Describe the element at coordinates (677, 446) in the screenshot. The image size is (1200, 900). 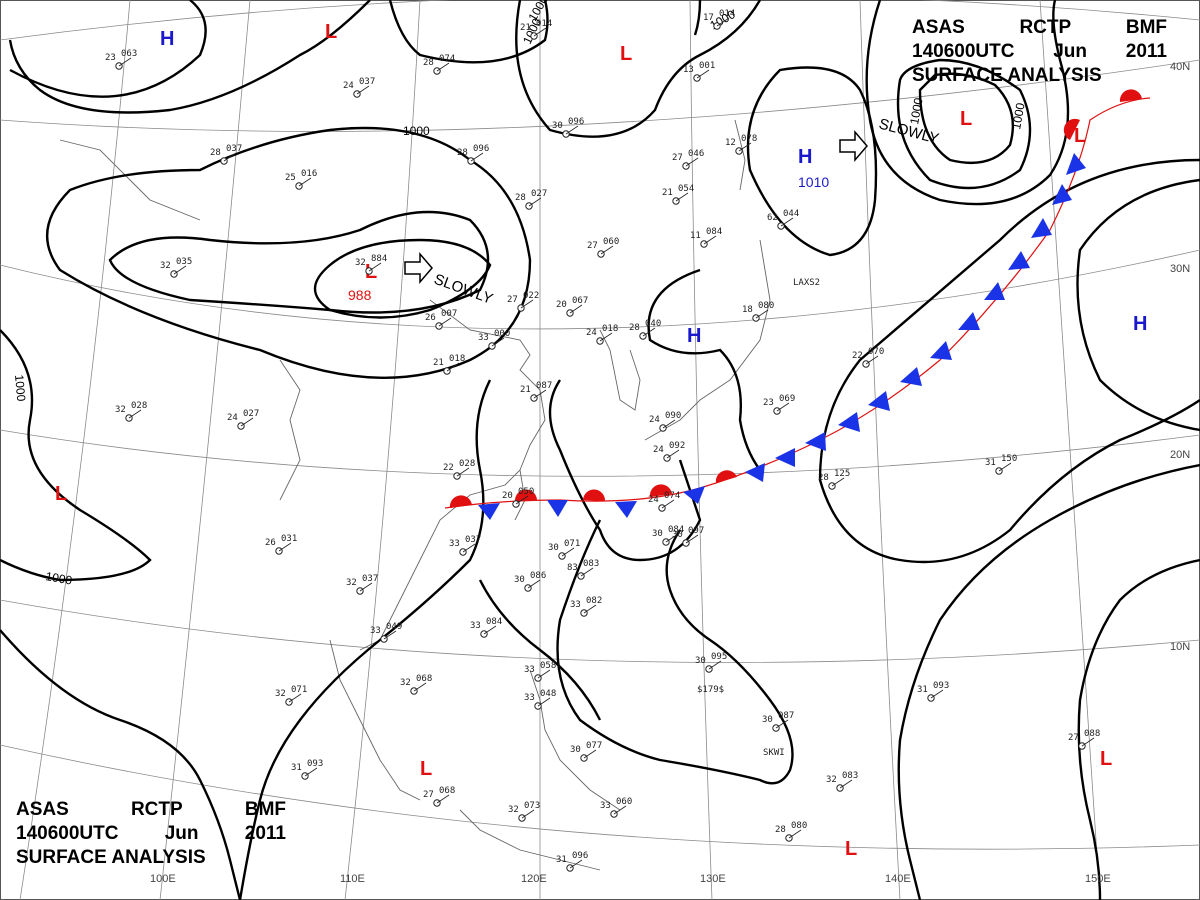
I see `observation-pressure: 092` at that location.